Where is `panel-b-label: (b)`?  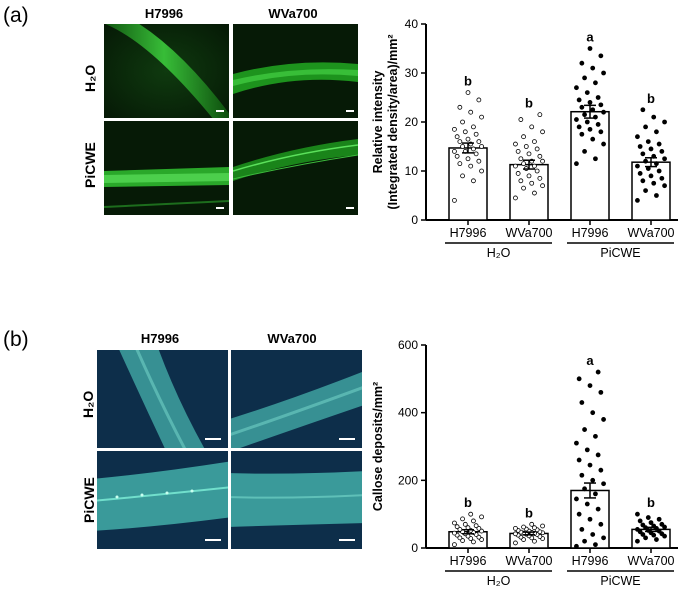
panel-b-label: (b) is located at coordinates (16, 339).